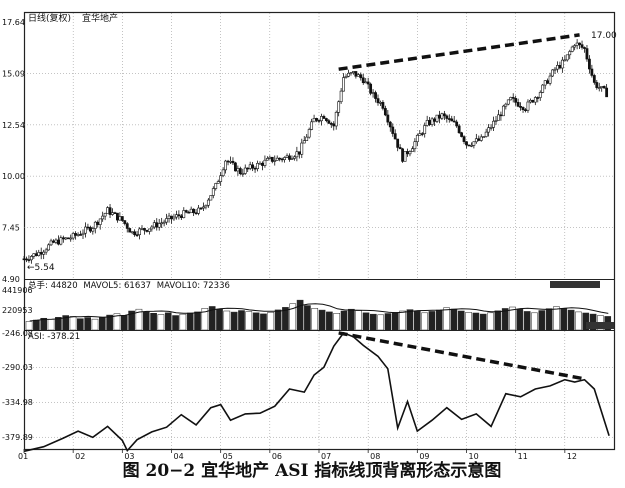  Describe the element at coordinates (319, 312) in the screenshot. I see `volume-ma-line` at that location.